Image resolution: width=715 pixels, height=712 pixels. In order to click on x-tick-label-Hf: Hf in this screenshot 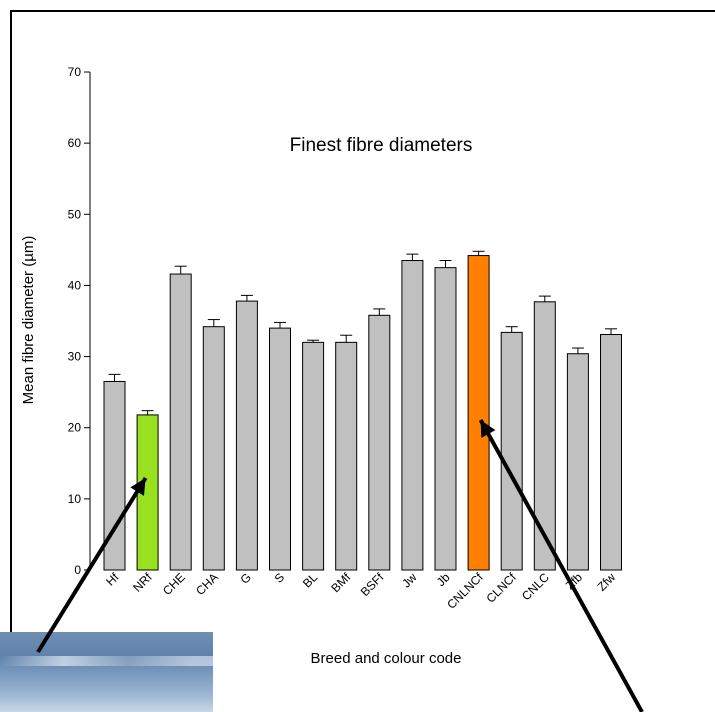, I will do `click(112, 579)`.